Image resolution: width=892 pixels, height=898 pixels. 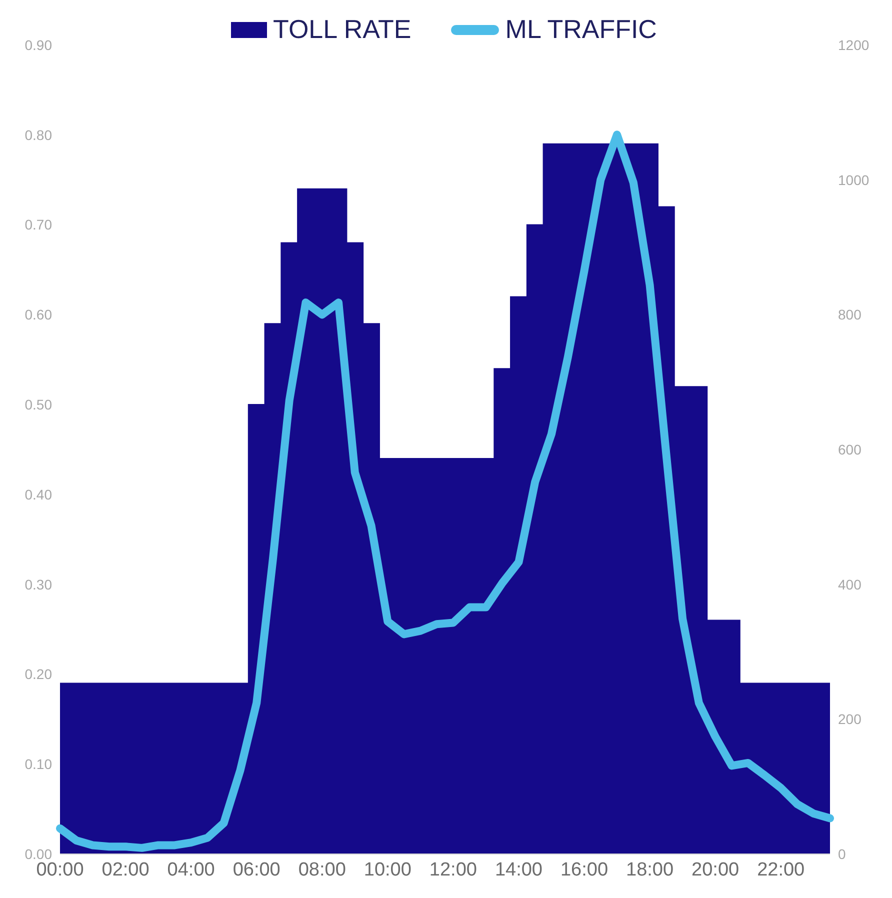 What do you see at coordinates (518, 869) in the screenshot?
I see `x-tick-label: 14:00` at bounding box center [518, 869].